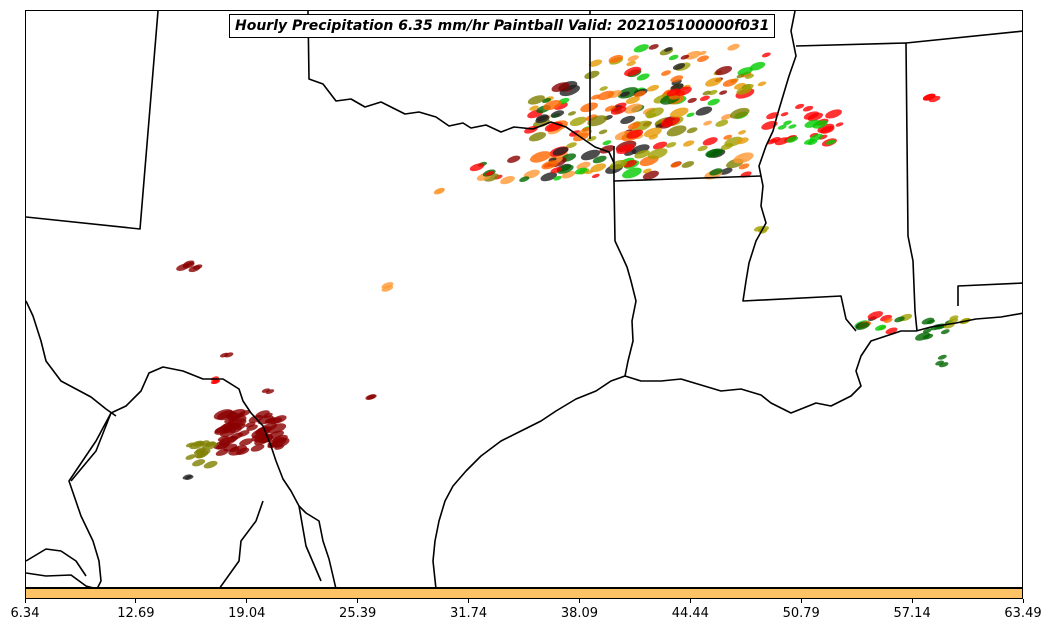  I want to click on mexico-state-border, so click(71, 358).